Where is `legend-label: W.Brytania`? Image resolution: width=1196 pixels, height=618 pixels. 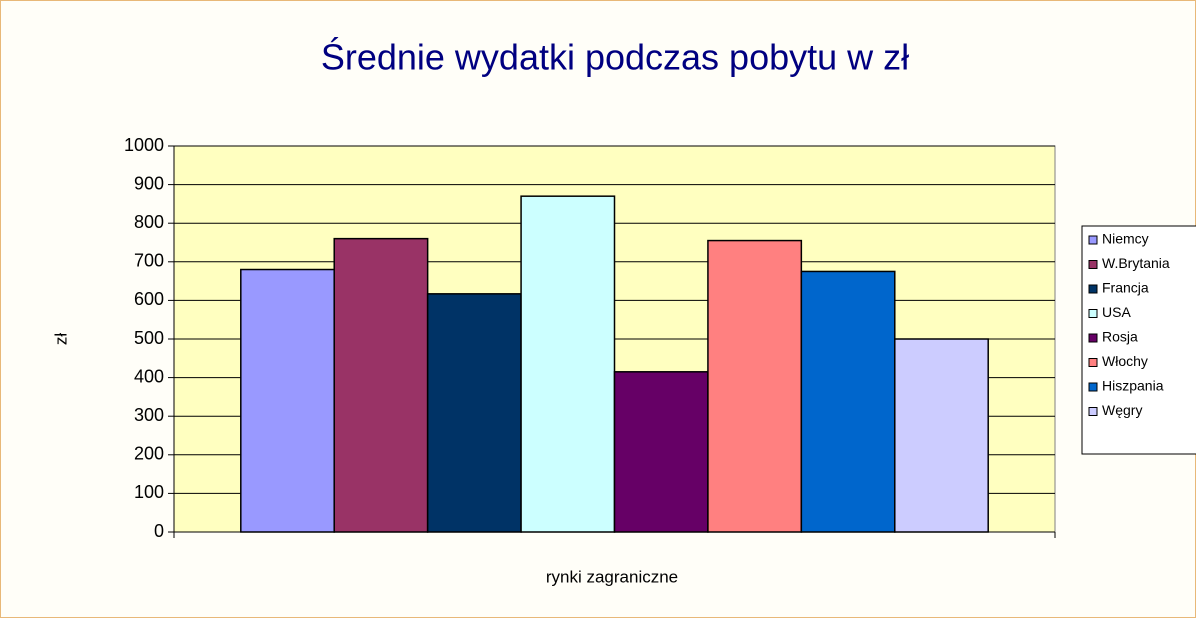 legend-label: W.Brytania is located at coordinates (1136, 263).